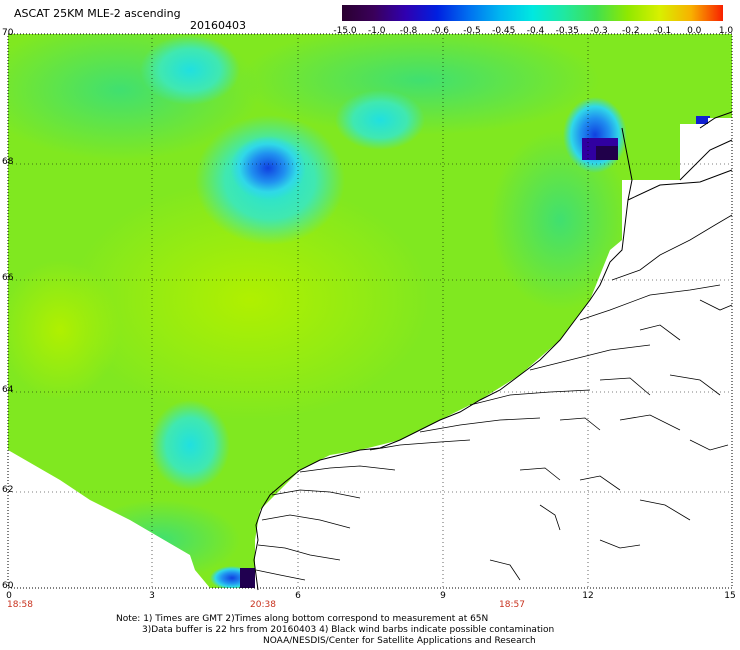  What do you see at coordinates (630, 31) in the screenshot?
I see `colorbar-tick-label: -0.2` at bounding box center [630, 31].